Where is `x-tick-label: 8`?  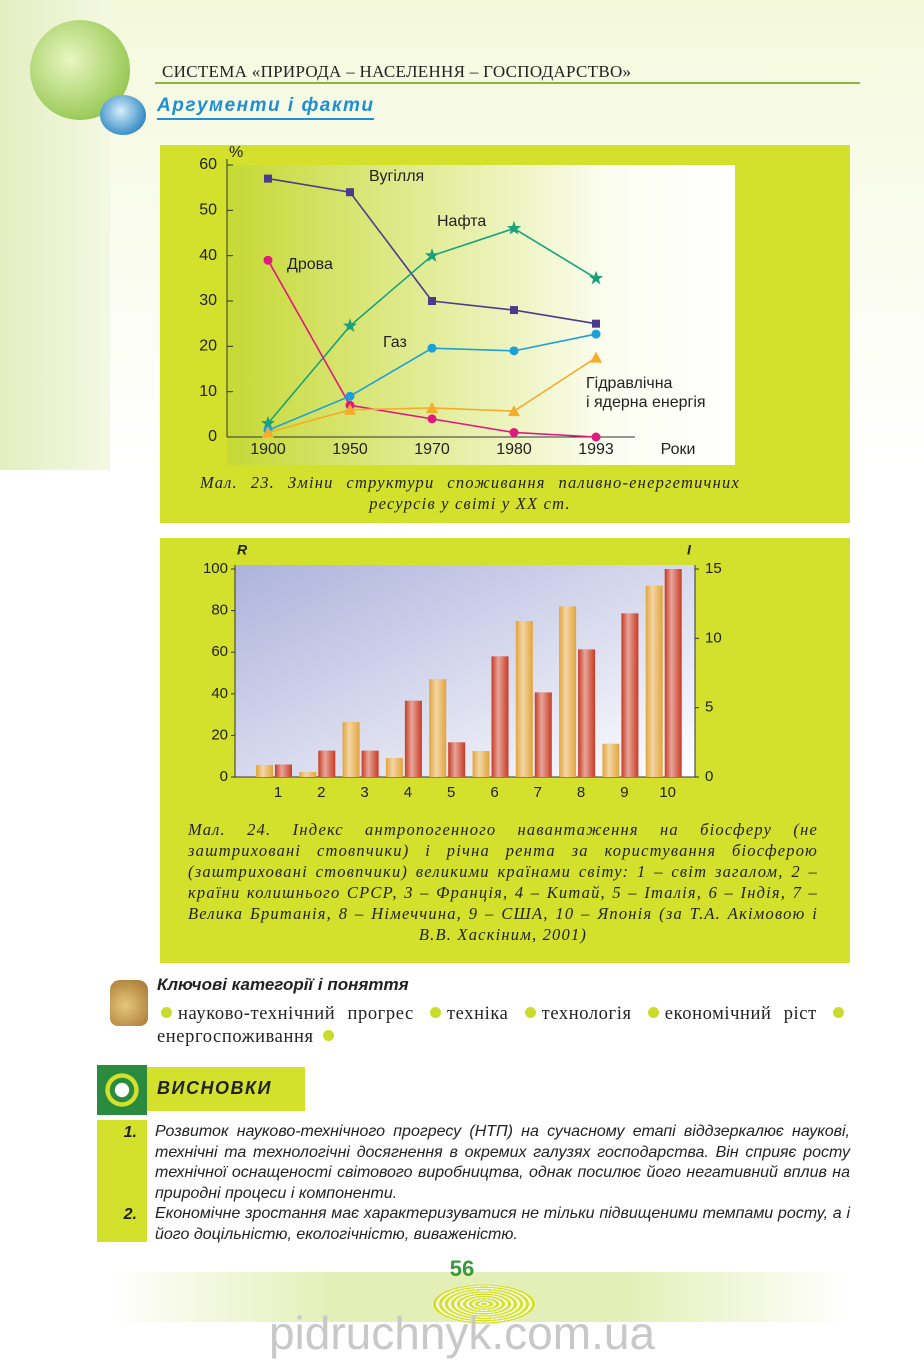 x-tick-label: 8 is located at coordinates (581, 792).